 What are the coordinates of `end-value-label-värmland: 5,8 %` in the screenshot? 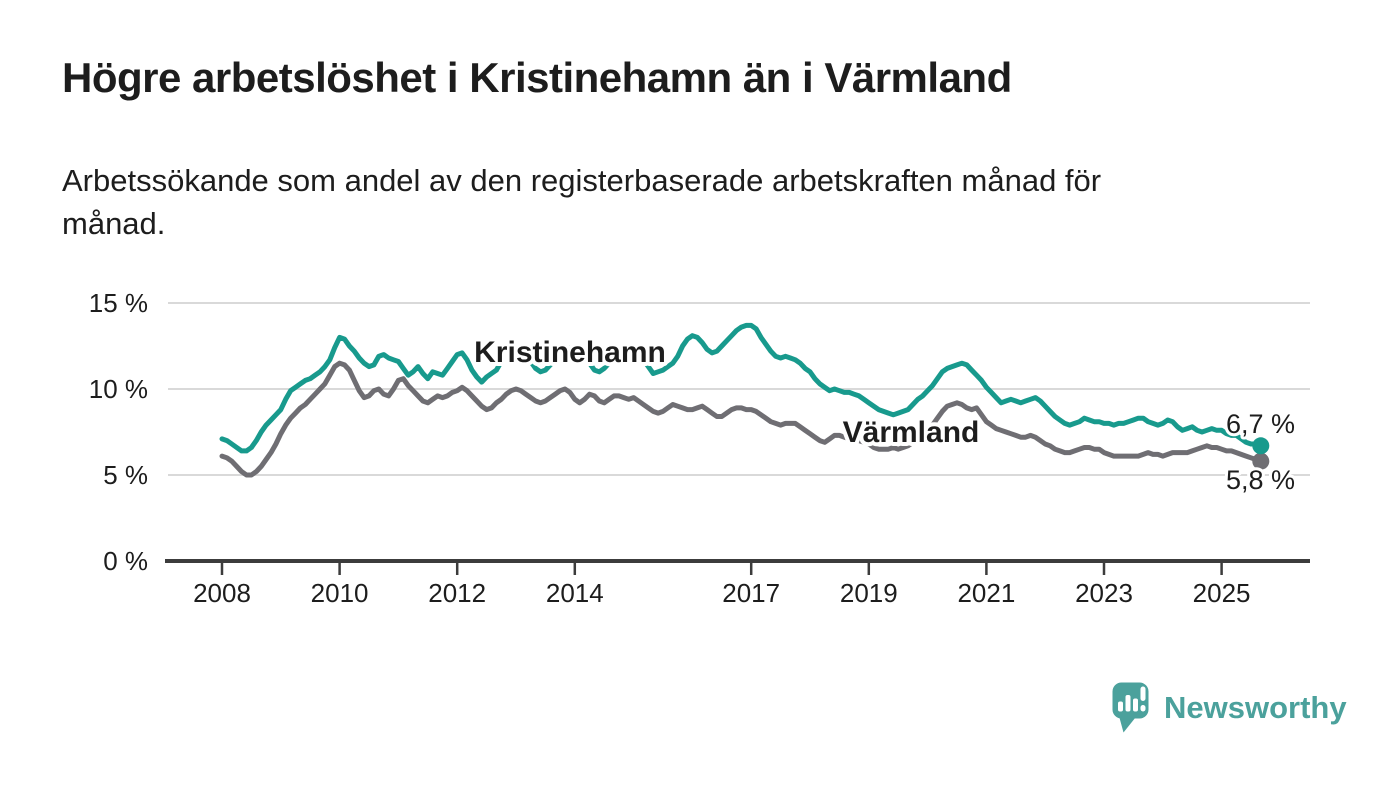 It's located at (1260, 480).